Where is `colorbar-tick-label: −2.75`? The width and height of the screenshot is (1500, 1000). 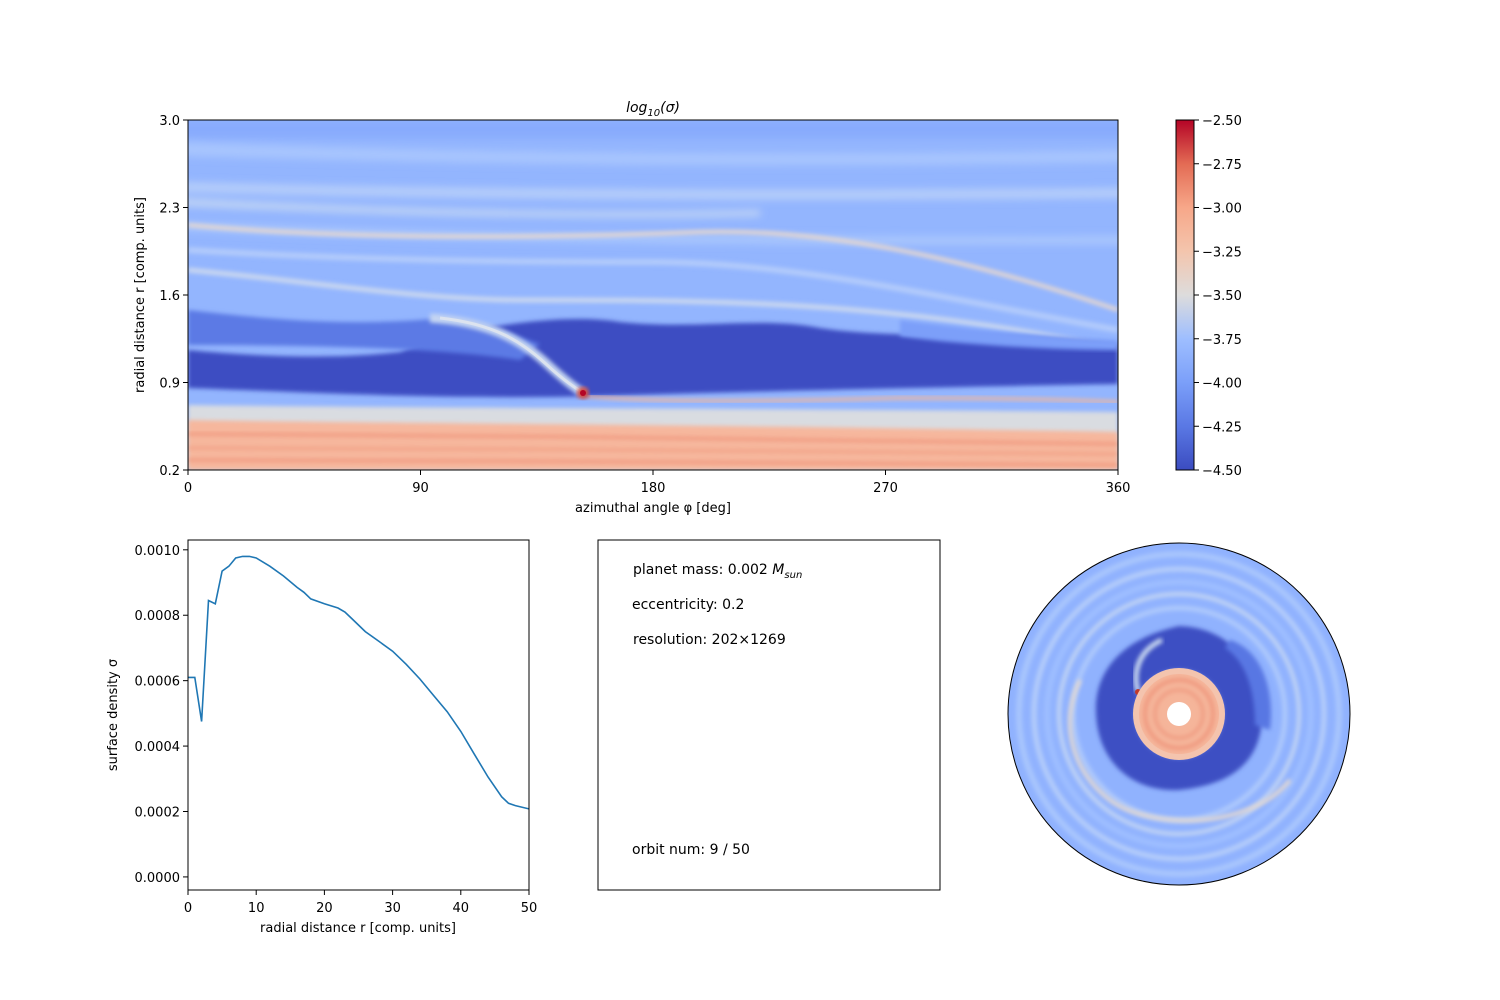
colorbar-tick-label: −2.75 is located at coordinates (1222, 165).